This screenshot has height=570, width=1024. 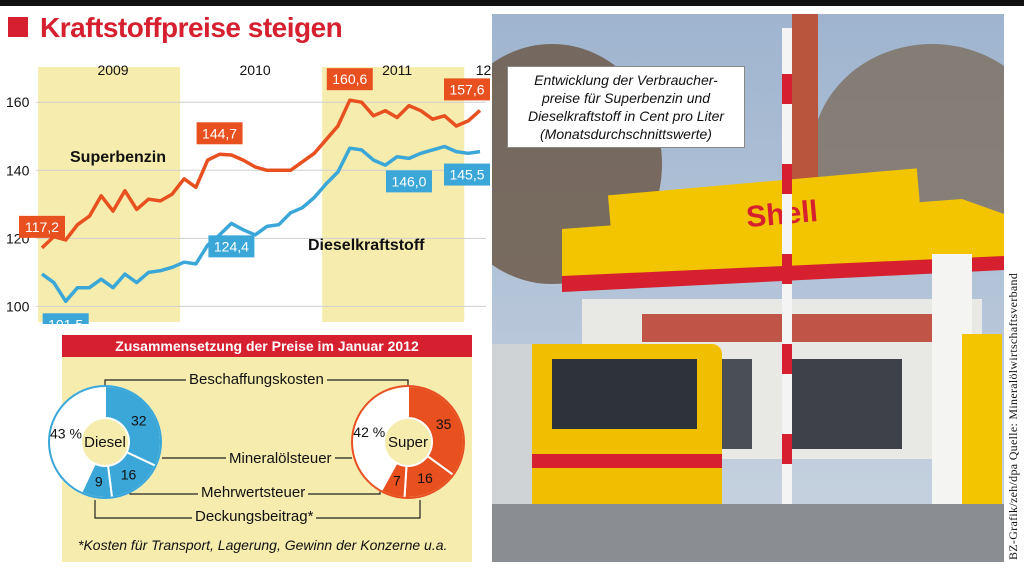 I want to click on pie-value-label: 7, so click(x=397, y=480).